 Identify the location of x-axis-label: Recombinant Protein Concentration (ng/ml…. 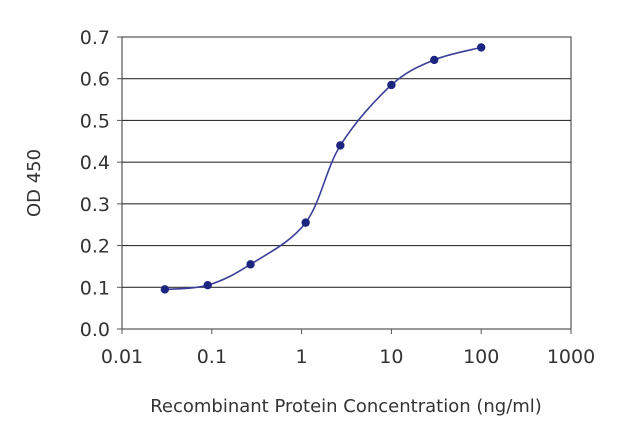
(346, 406).